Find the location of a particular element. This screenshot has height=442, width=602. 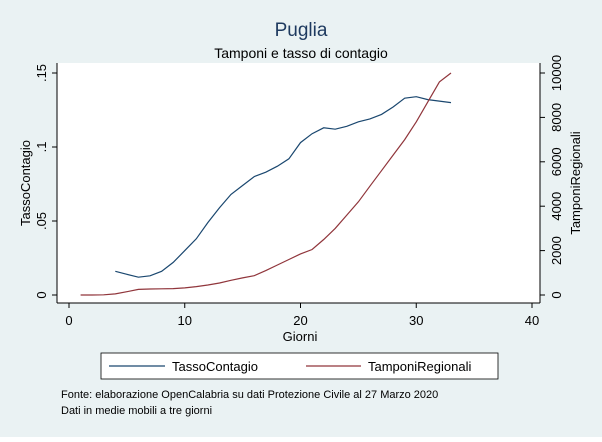

y-left-tick-label: 0 is located at coordinates (41, 294).